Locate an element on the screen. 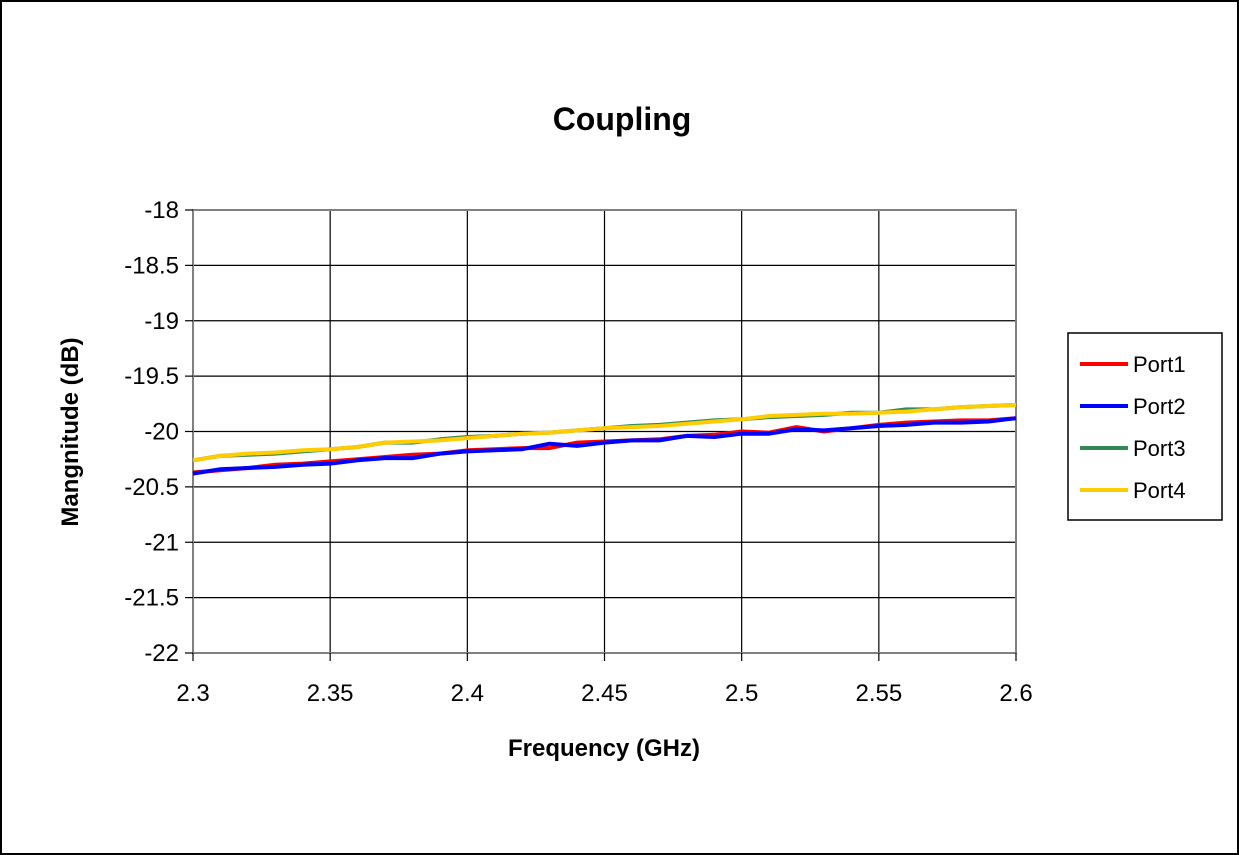 Image resolution: width=1239 pixels, height=855 pixels. y-tick-label: -18 is located at coordinates (161, 210).